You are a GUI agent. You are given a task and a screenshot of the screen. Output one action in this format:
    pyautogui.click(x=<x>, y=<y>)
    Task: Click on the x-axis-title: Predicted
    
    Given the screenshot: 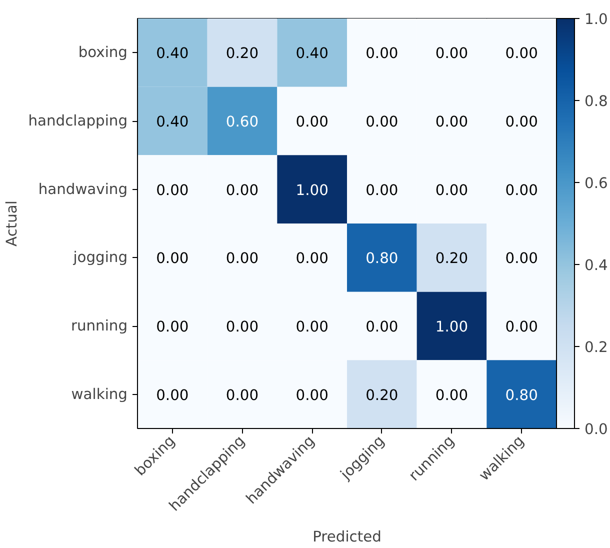 What is the action you would take?
    pyautogui.click(x=347, y=537)
    